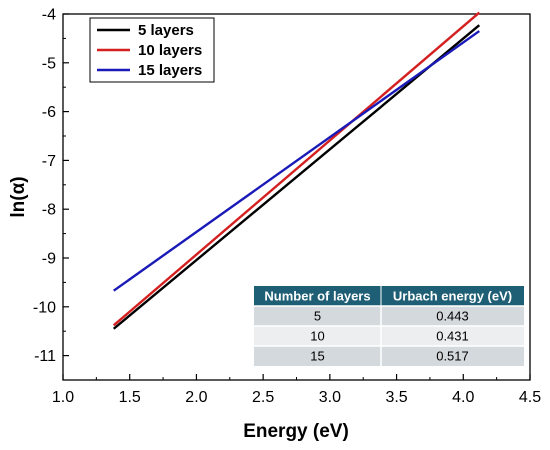 This screenshot has height=450, width=550. Describe the element at coordinates (49, 112) in the screenshot. I see `y-tick-label: -6` at that location.